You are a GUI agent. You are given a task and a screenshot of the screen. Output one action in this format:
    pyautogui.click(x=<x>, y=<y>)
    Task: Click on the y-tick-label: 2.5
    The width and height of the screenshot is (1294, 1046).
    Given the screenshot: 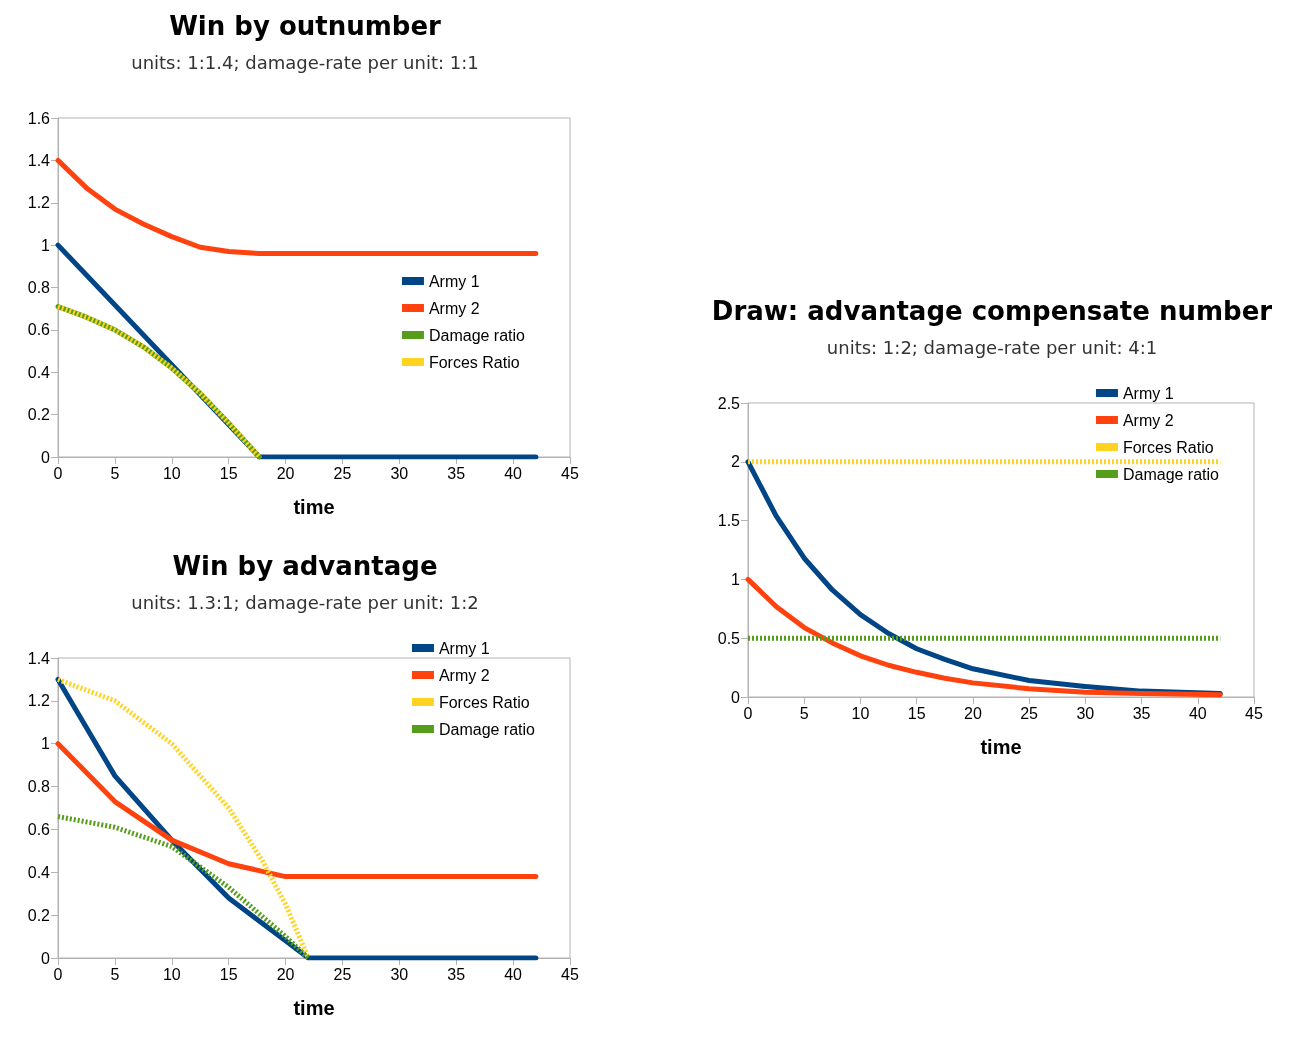 What is the action you would take?
    pyautogui.click(x=729, y=403)
    